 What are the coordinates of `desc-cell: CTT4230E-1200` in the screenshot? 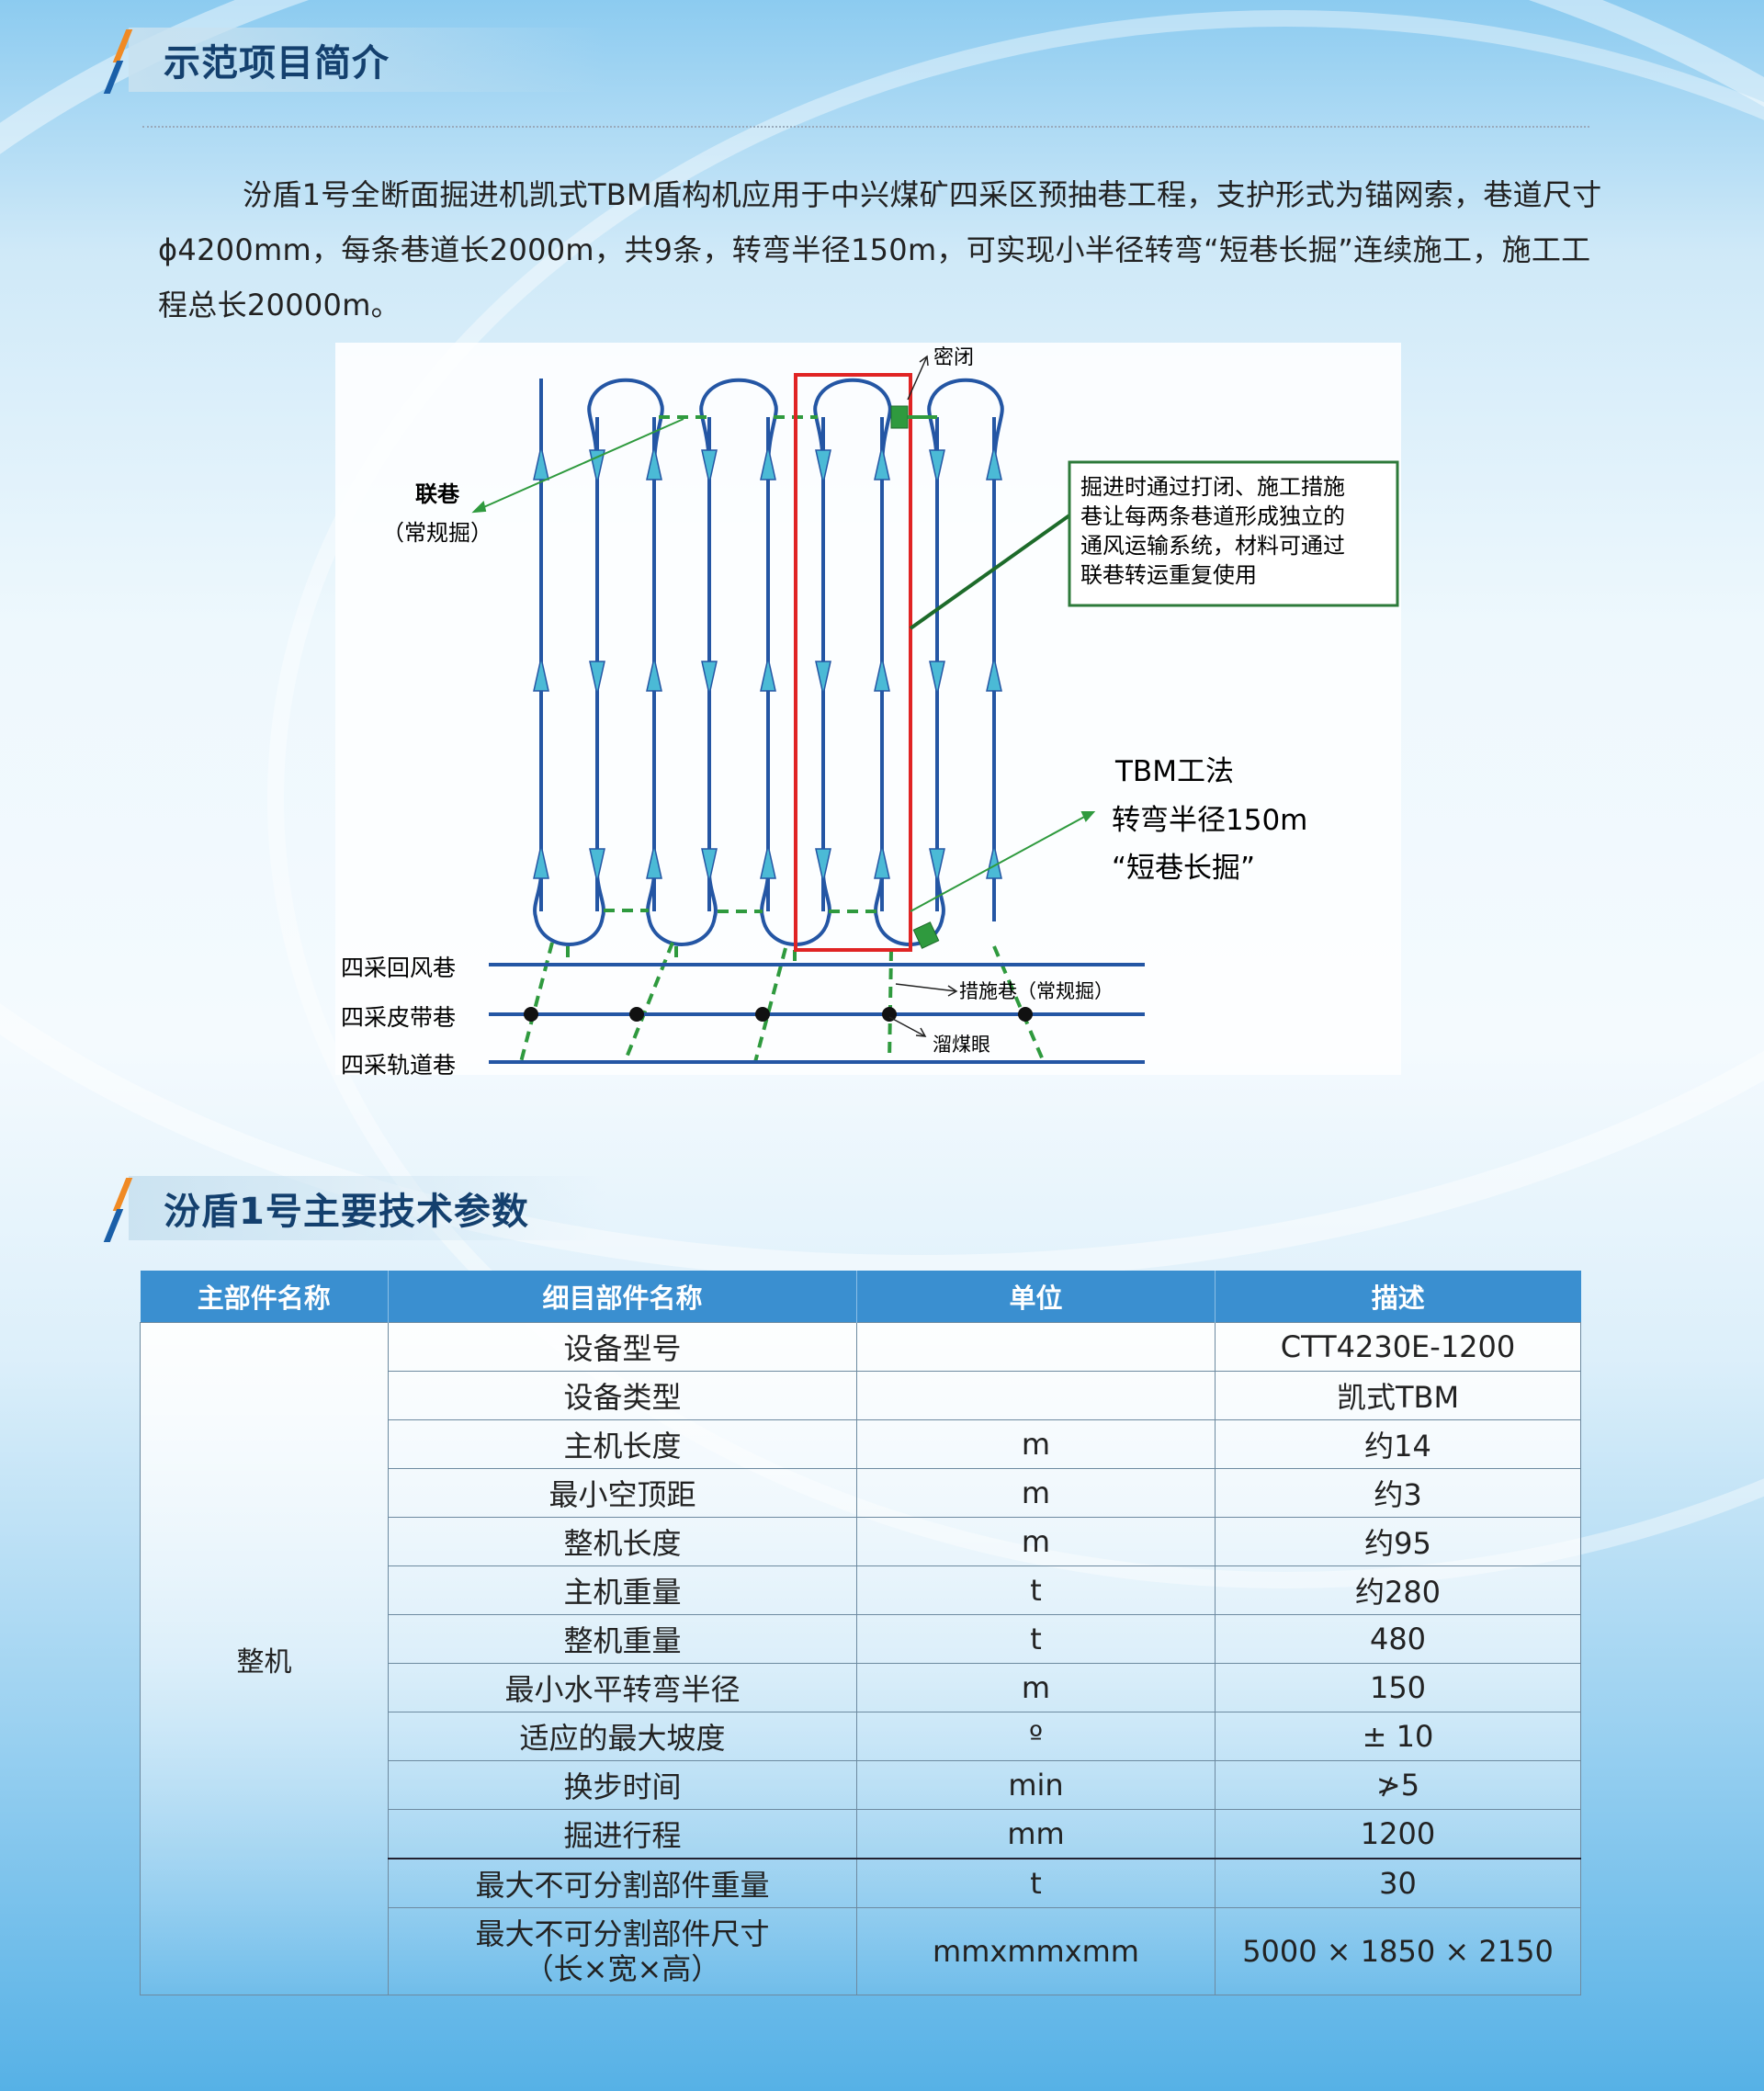 It's located at (1398, 1347).